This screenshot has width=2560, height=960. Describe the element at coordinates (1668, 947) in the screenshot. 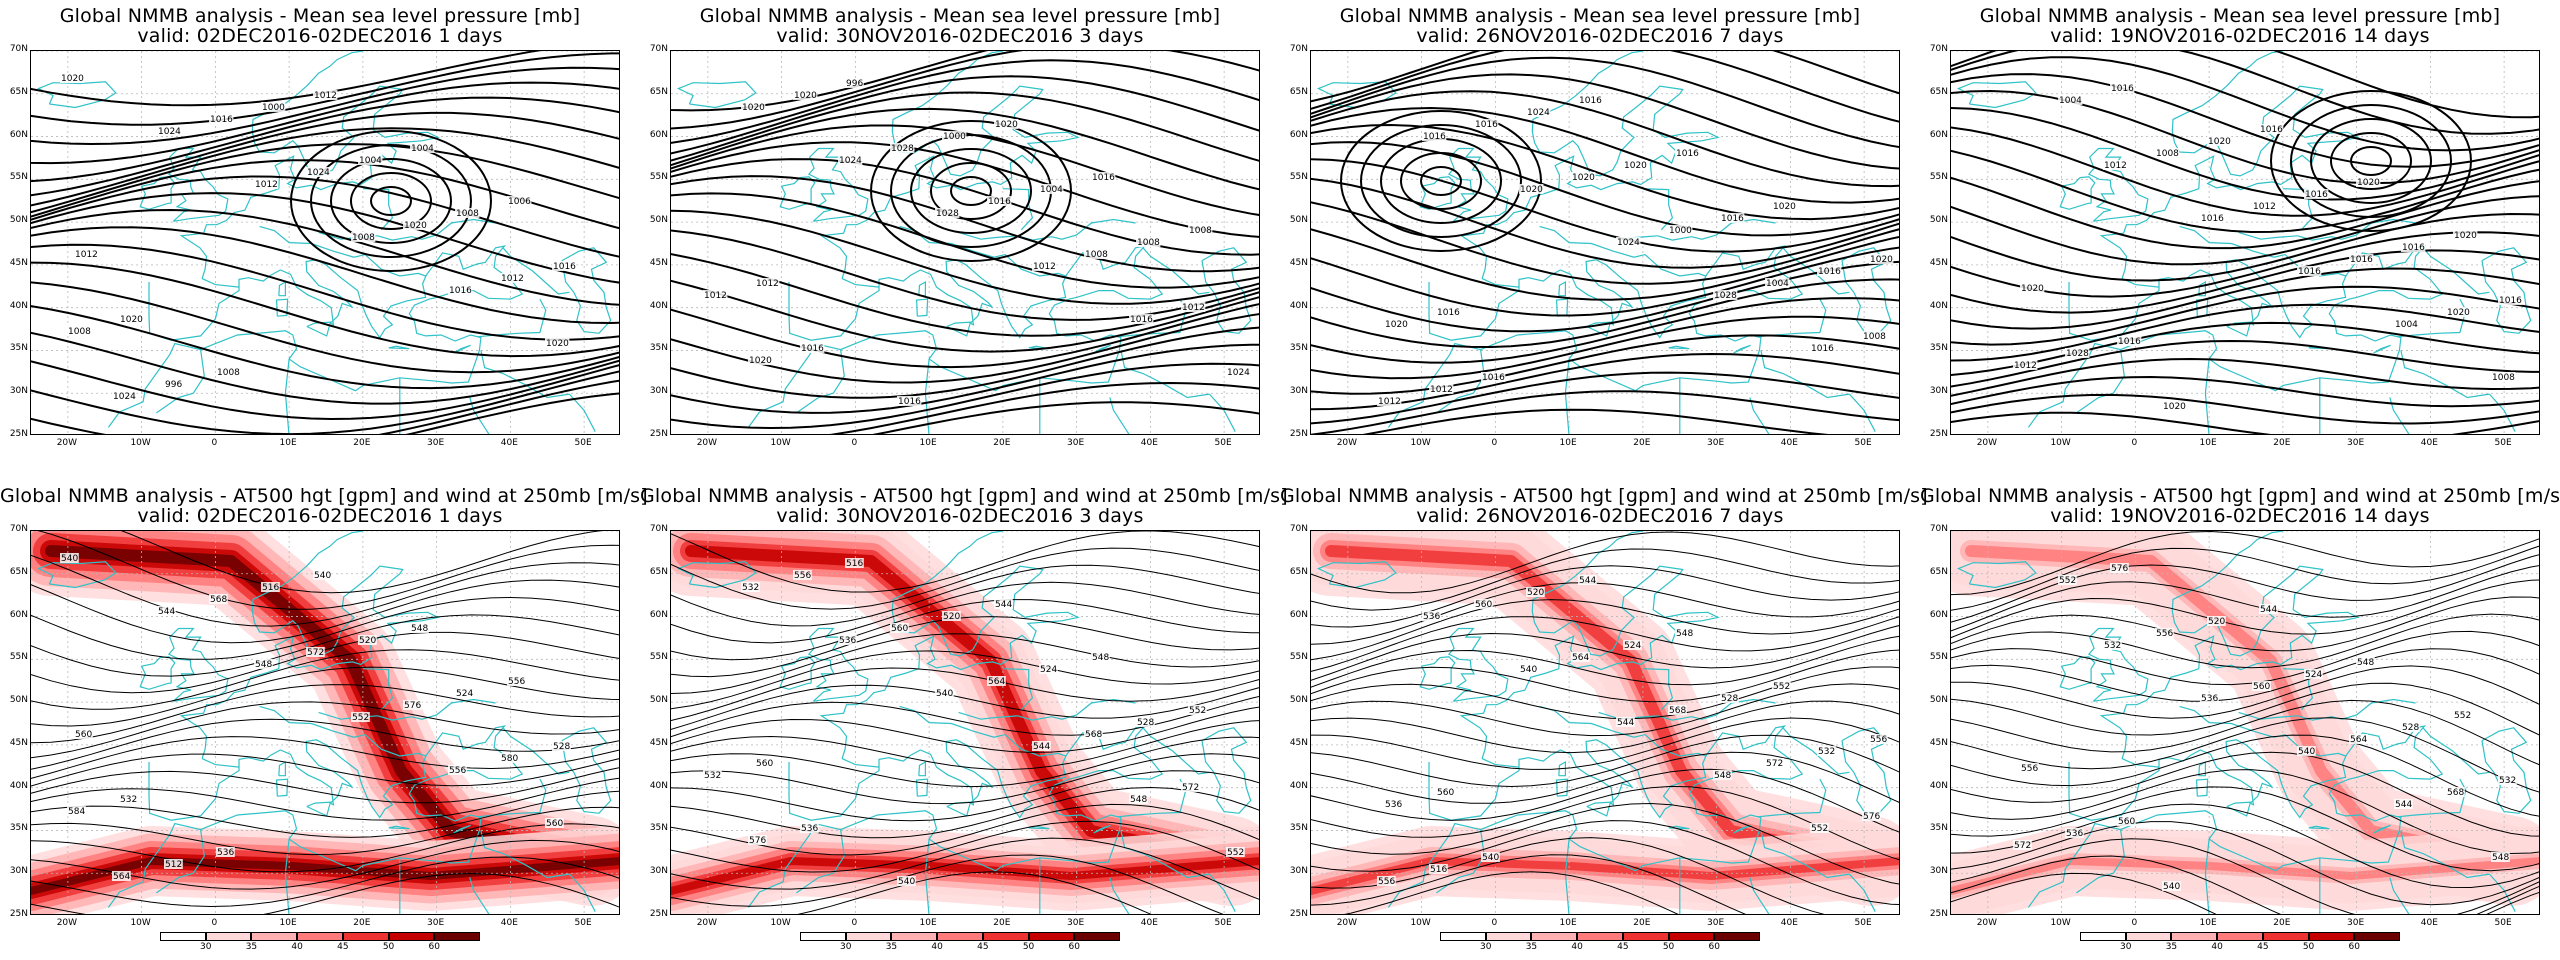

I see `colorbar-label: 50` at that location.